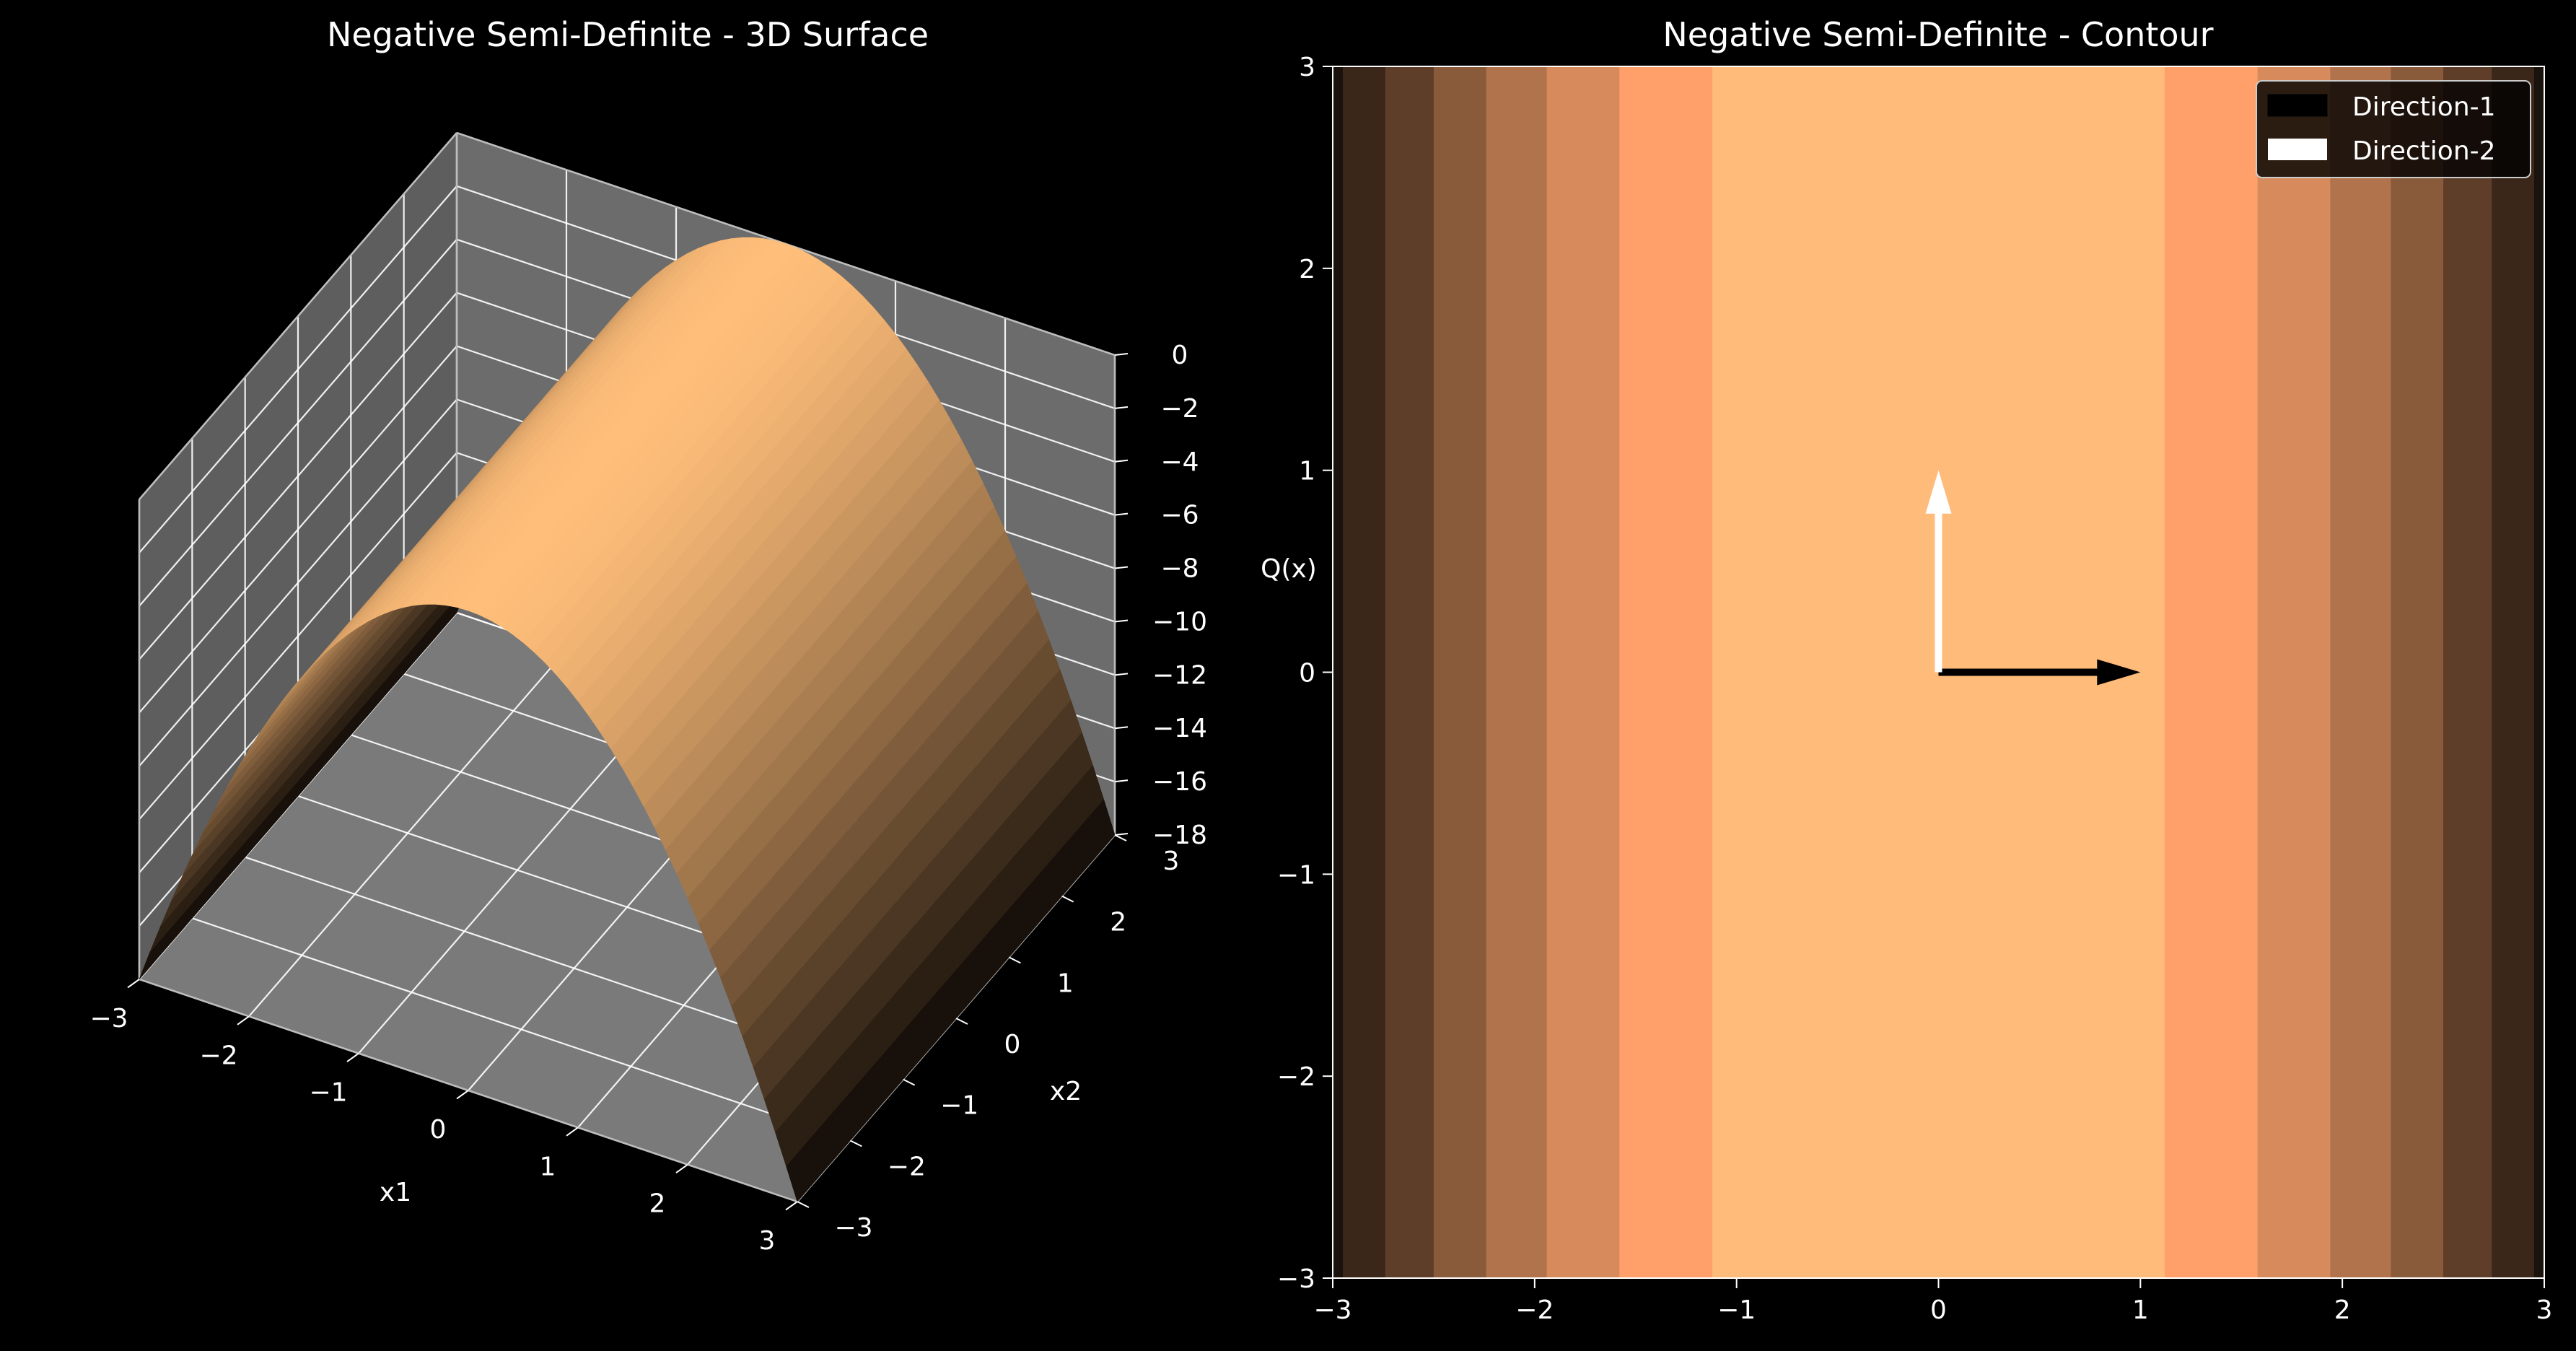 The image size is (2576, 1351). I want to click on x1-tick-label: −1, so click(328, 1093).